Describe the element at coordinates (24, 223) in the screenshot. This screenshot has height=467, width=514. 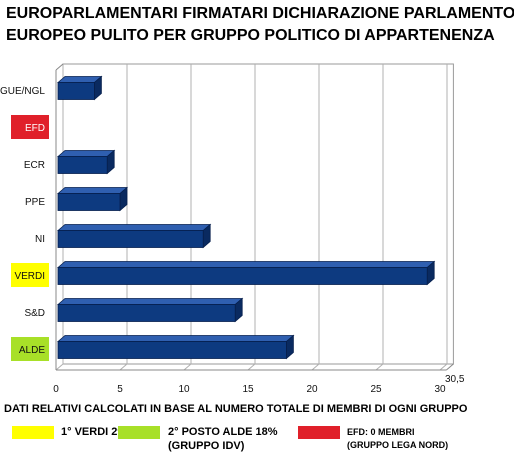
I see `category-labels: GUE/NGL EFD ECR PPE NI VERDI S&D ALDE` at that location.